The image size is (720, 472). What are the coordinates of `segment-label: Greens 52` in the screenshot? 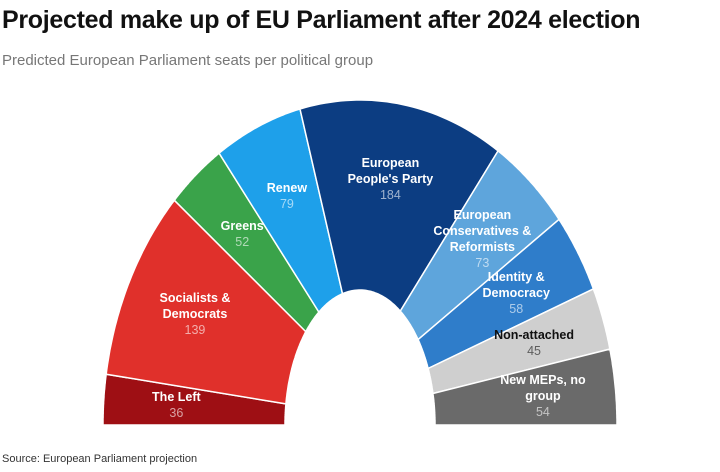 It's located at (242, 234).